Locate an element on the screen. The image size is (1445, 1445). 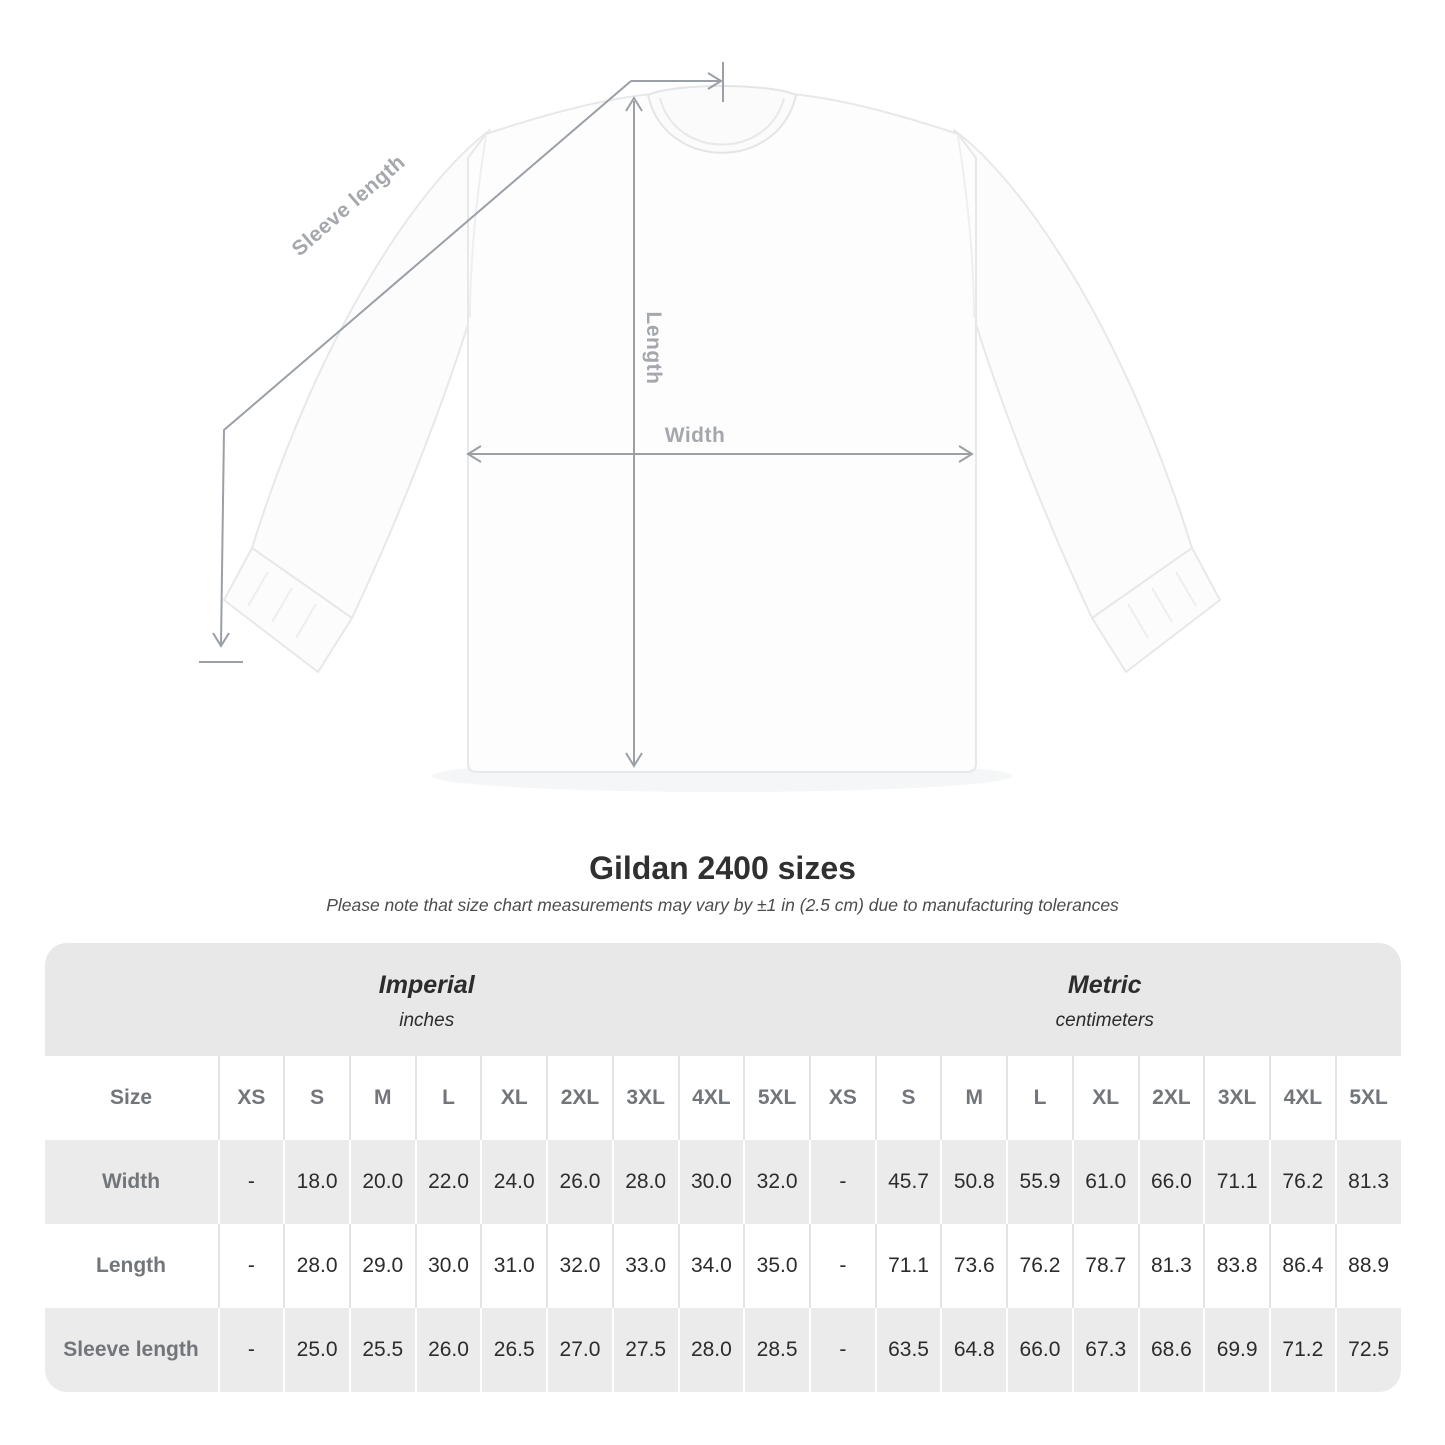
table-cell: 34.0 is located at coordinates (710, 1266).